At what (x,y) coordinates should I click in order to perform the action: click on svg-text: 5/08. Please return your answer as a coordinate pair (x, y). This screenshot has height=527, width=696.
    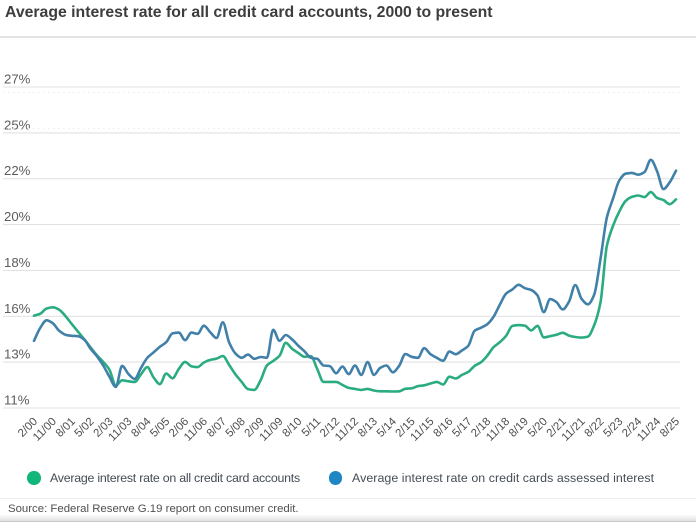
    Looking at the image, I should click on (236, 428).